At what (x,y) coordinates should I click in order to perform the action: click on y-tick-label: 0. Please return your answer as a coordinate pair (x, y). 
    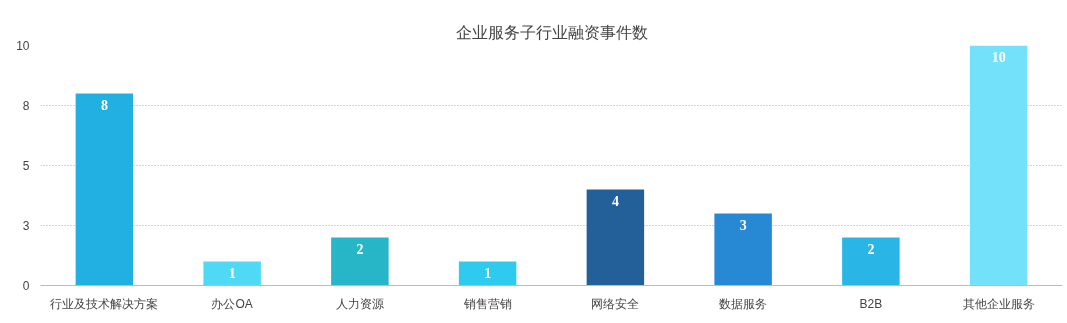
    Looking at the image, I should click on (26, 286).